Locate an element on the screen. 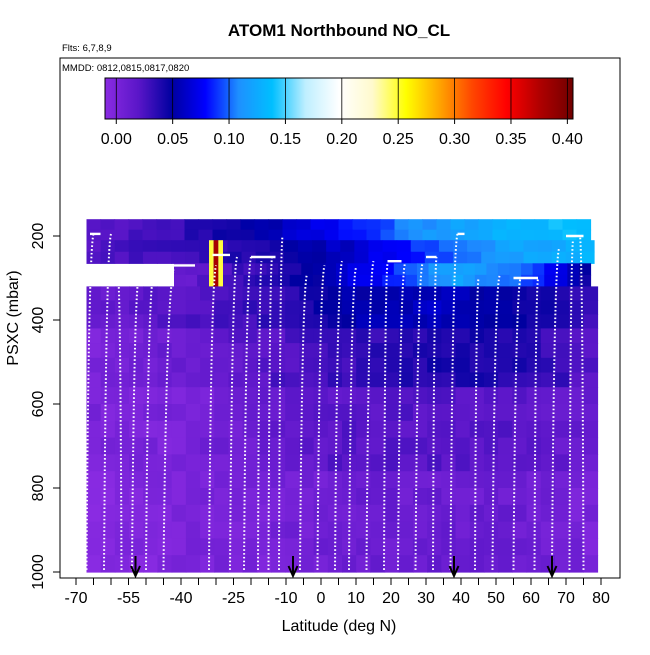 This screenshot has width=650, height=655. colorbar-tick-label: 0.15 is located at coordinates (285, 139).